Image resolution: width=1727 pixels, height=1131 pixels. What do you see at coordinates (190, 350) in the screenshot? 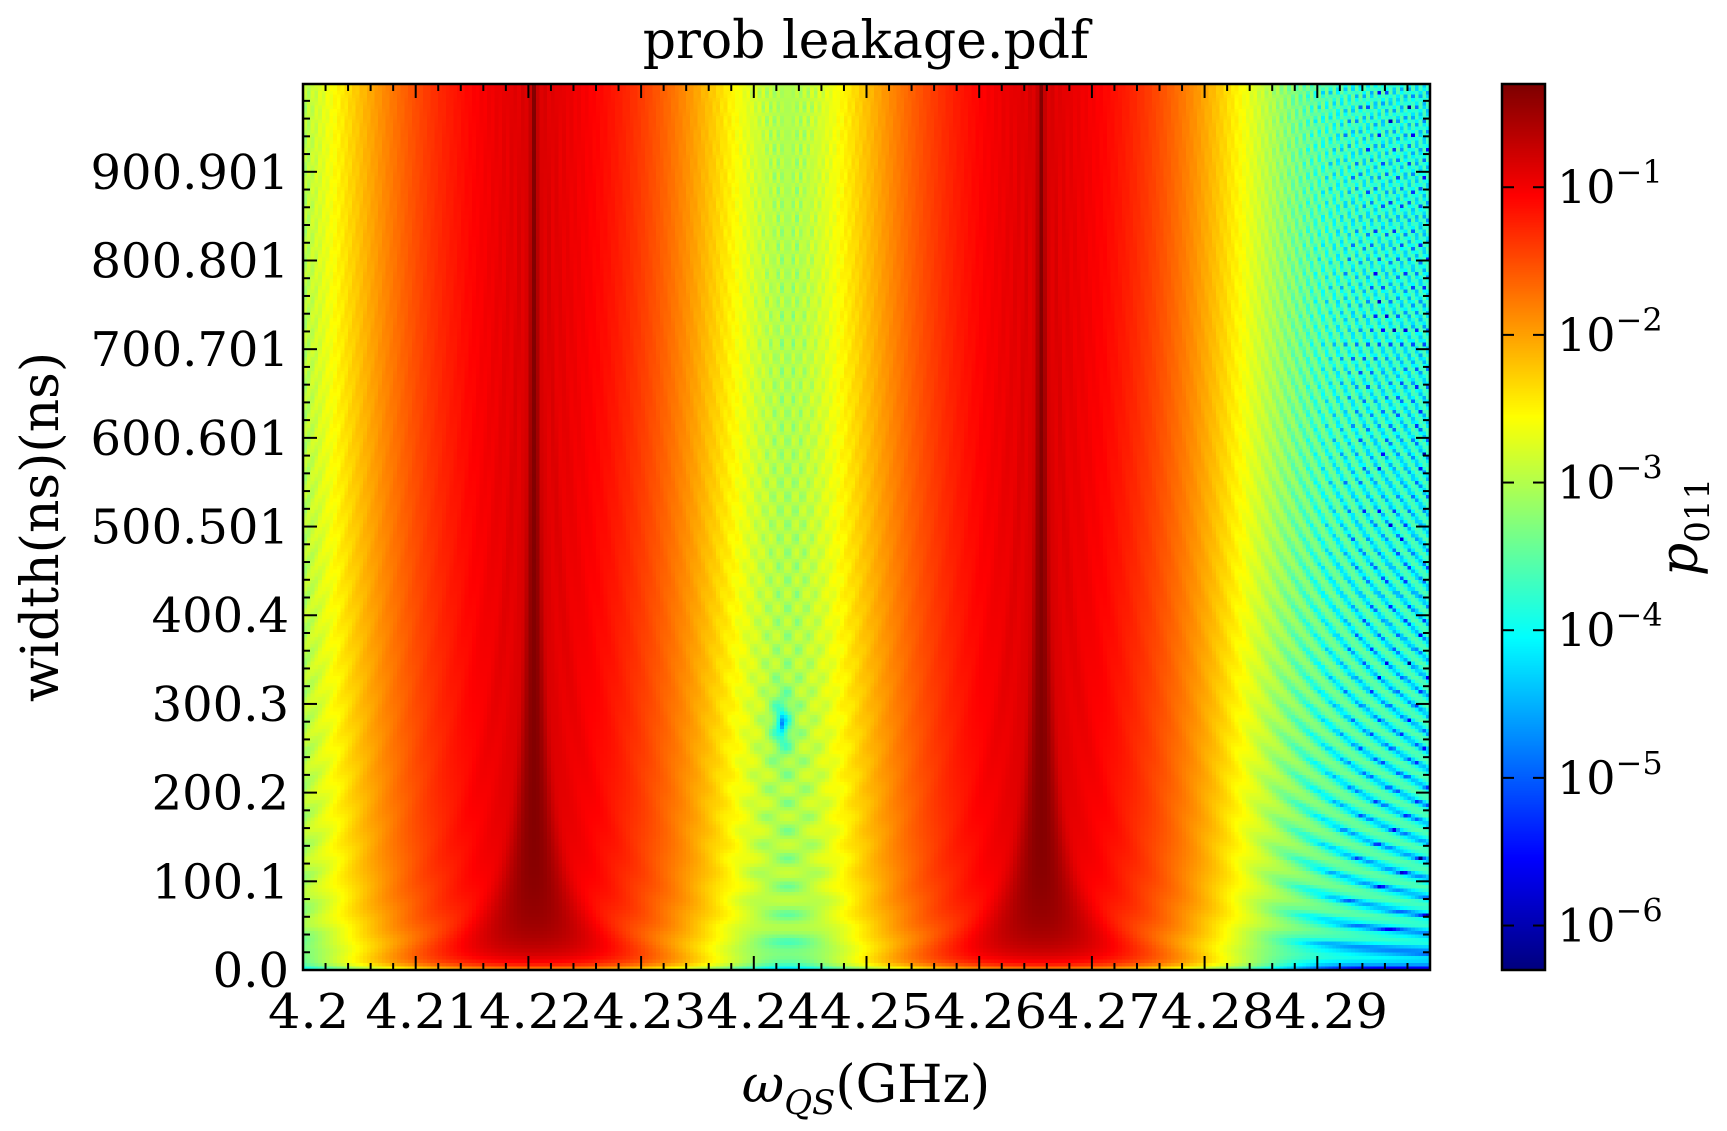
I see `y-tick-label: 700.701` at bounding box center [190, 350].